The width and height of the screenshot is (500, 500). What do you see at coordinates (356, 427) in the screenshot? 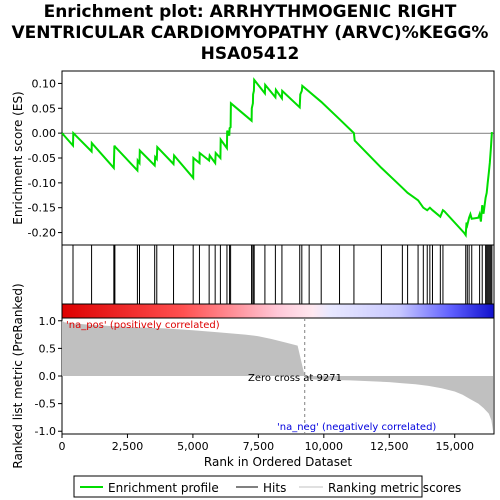
I see `neg-correlated-label: 'na_neg' (negatively correlated)` at bounding box center [356, 427].